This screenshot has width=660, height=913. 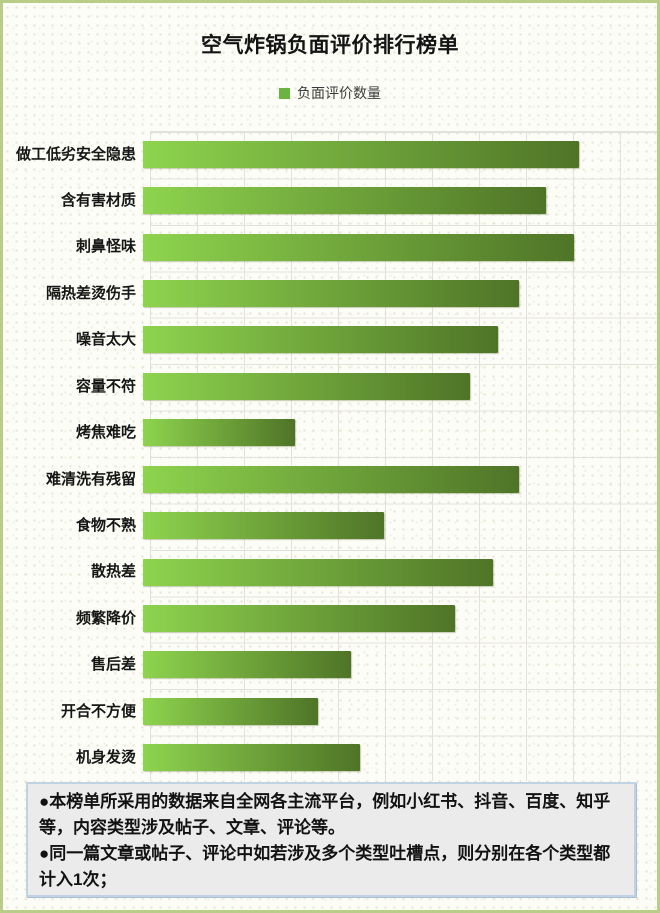 I want to click on category-label: 开合不方便, so click(x=98, y=711).